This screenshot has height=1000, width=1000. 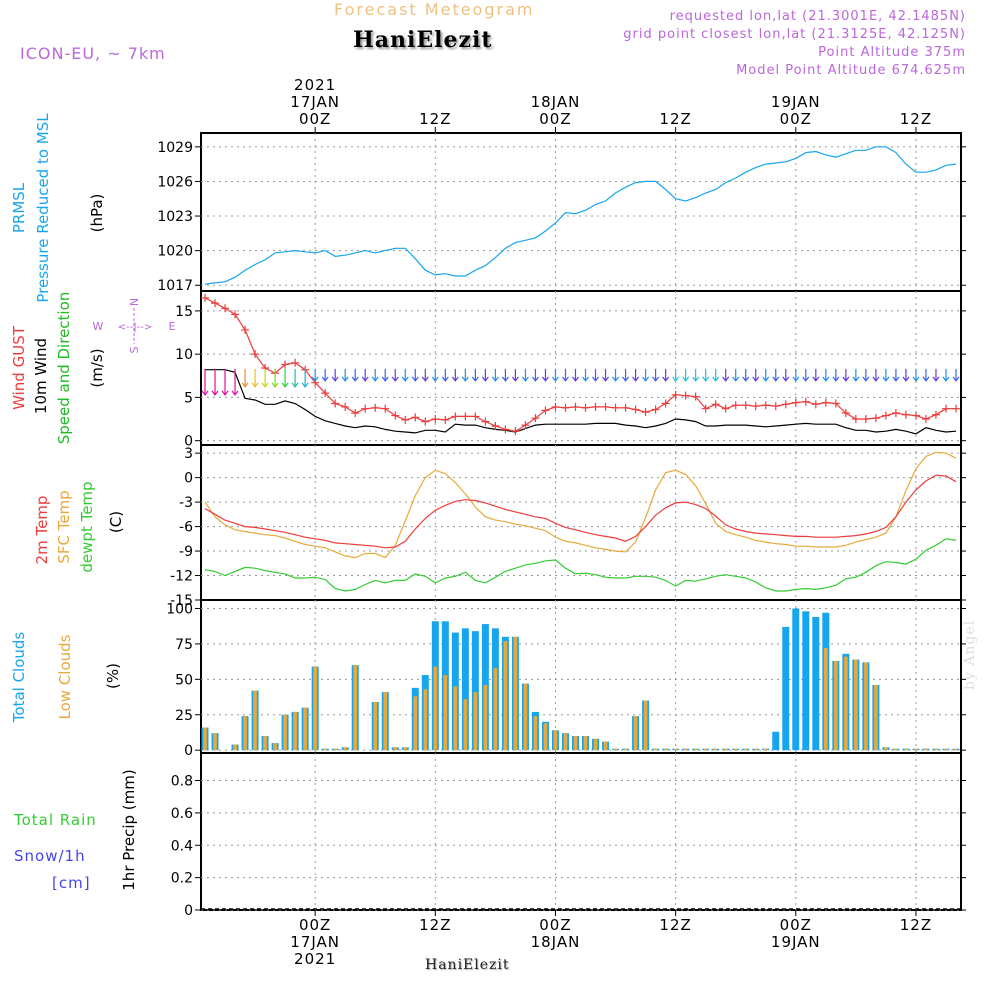 What do you see at coordinates (135, 327) in the screenshot?
I see `compass-ew-arrow: <--|-->` at bounding box center [135, 327].